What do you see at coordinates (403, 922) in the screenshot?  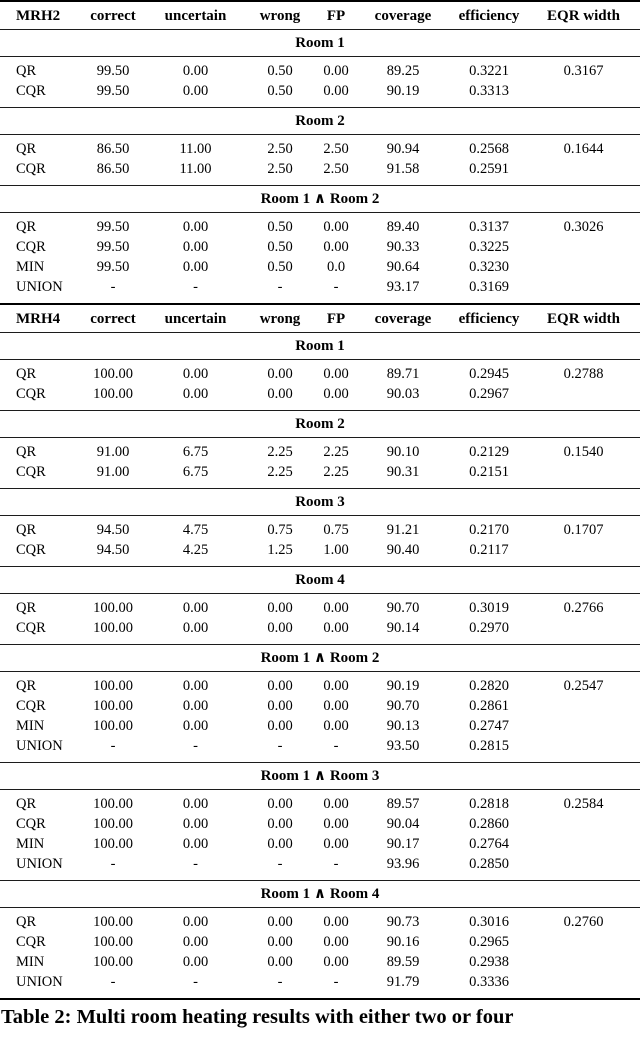 I see `value-cell: 90.73` at bounding box center [403, 922].